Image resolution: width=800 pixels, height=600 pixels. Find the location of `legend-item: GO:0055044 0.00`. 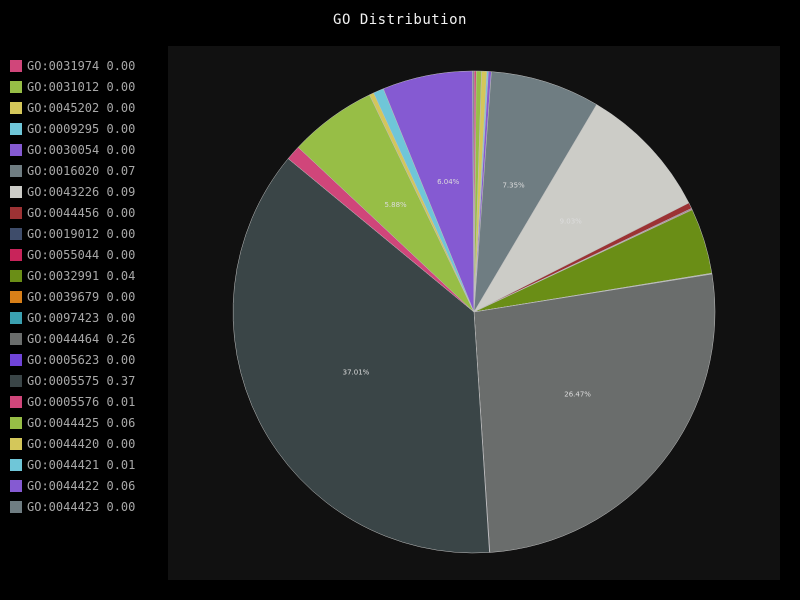

legend-item: GO:0055044 0.00 is located at coordinates (90, 254).